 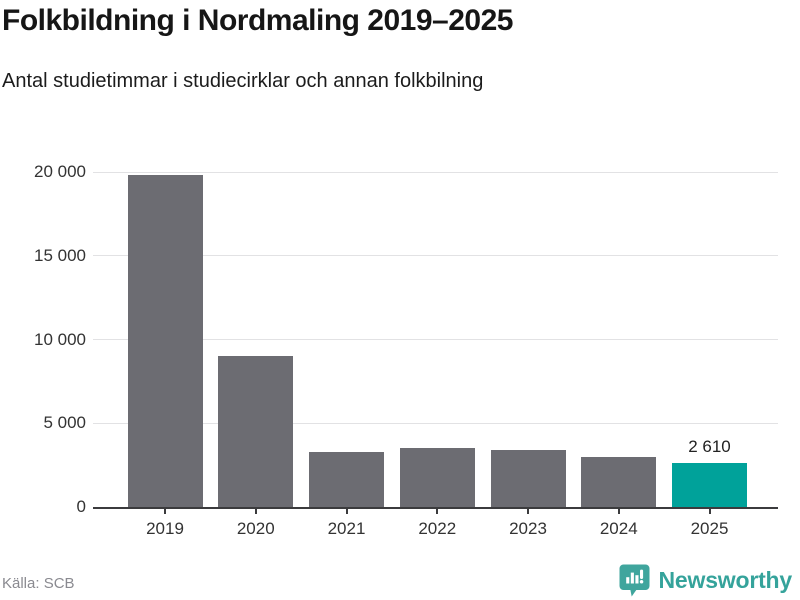 I want to click on x-axis-tick-2022, so click(x=437, y=511).